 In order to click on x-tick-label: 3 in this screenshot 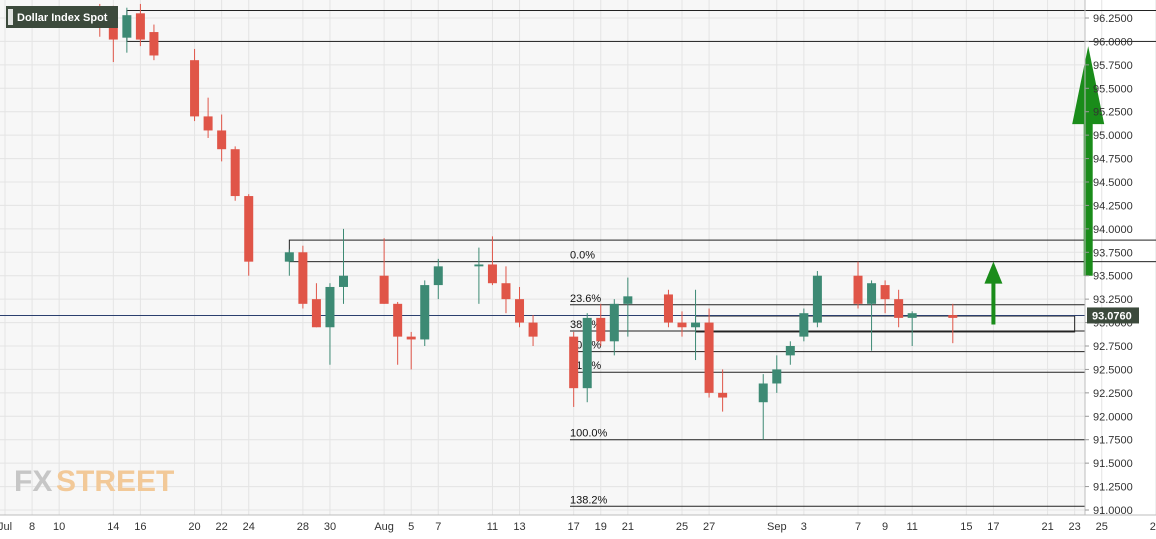, I will do `click(804, 527)`.